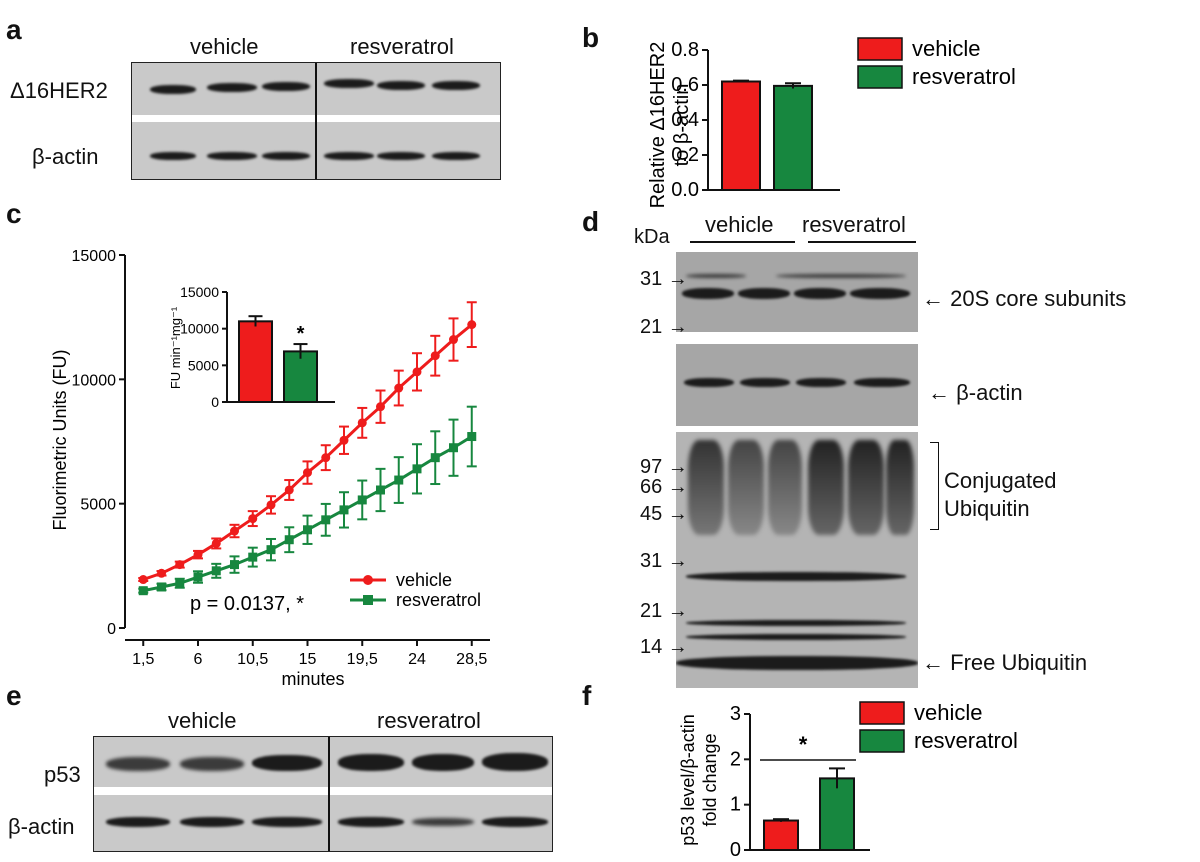 The width and height of the screenshot is (1200, 862). Describe the element at coordinates (664, 487) in the screenshot. I see `marker-66: 66 →` at that location.